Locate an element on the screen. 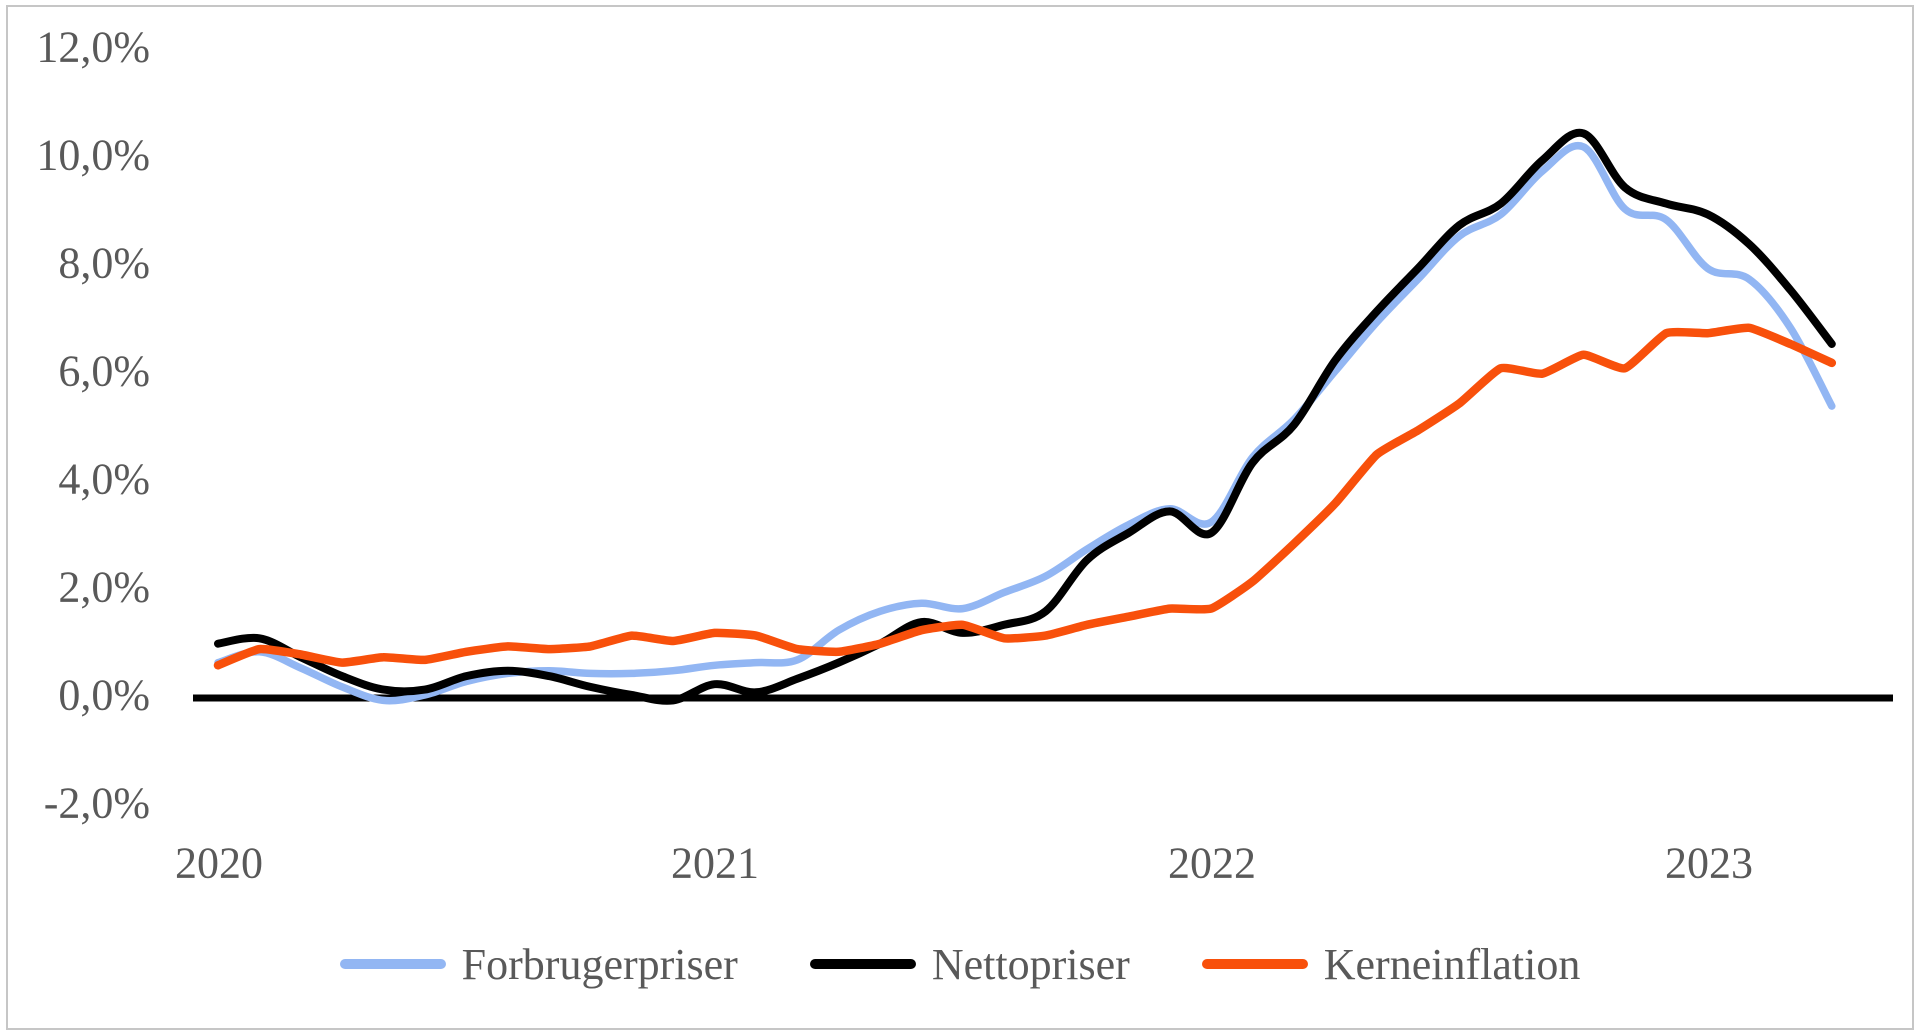 The width and height of the screenshot is (1920, 1036). y-axis-tick-label: 8,0% is located at coordinates (104, 263).